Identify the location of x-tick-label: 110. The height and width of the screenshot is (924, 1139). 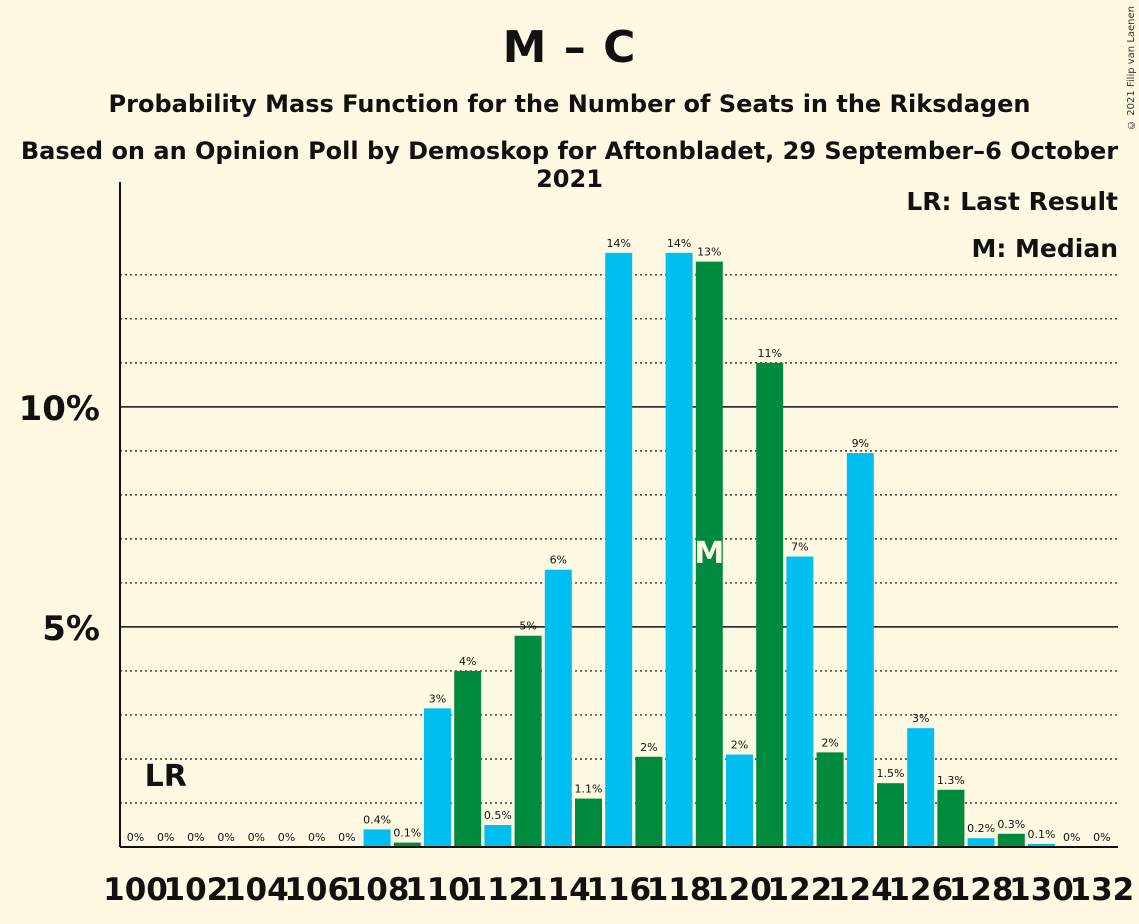
(437, 890).